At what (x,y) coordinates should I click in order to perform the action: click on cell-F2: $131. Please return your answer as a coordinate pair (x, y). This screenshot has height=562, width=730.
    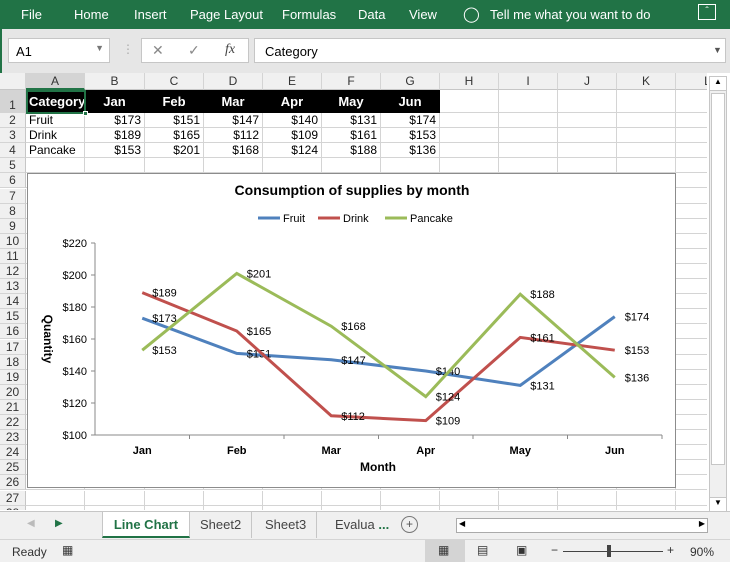
    Looking at the image, I should click on (351, 121).